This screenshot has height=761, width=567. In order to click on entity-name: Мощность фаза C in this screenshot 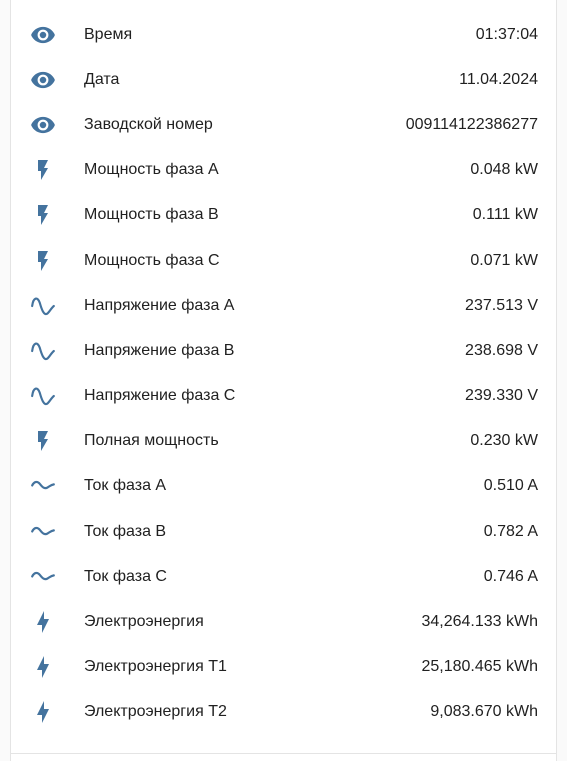, I will do `click(152, 260)`.